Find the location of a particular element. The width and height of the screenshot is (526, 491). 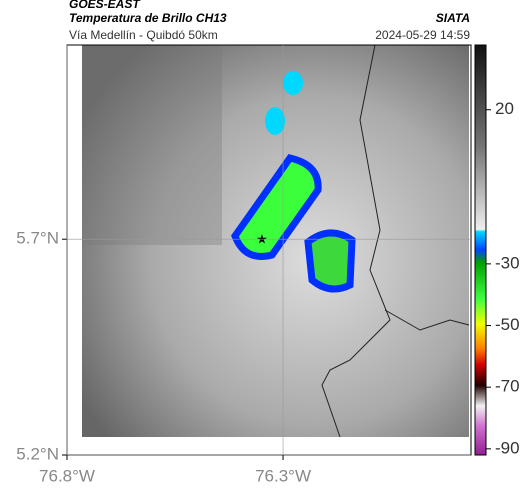

colorbar-label: -50 is located at coordinates (507, 324).